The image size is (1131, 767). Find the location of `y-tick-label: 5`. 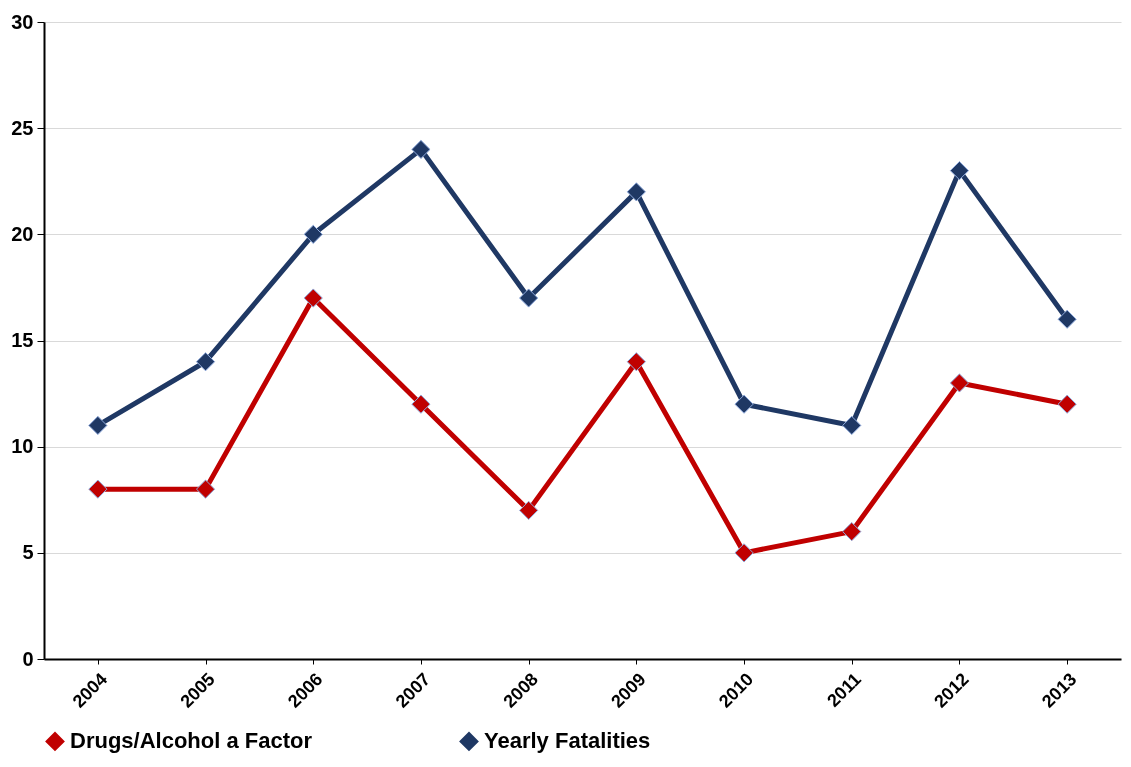

y-tick-label: 5 is located at coordinates (28, 552).